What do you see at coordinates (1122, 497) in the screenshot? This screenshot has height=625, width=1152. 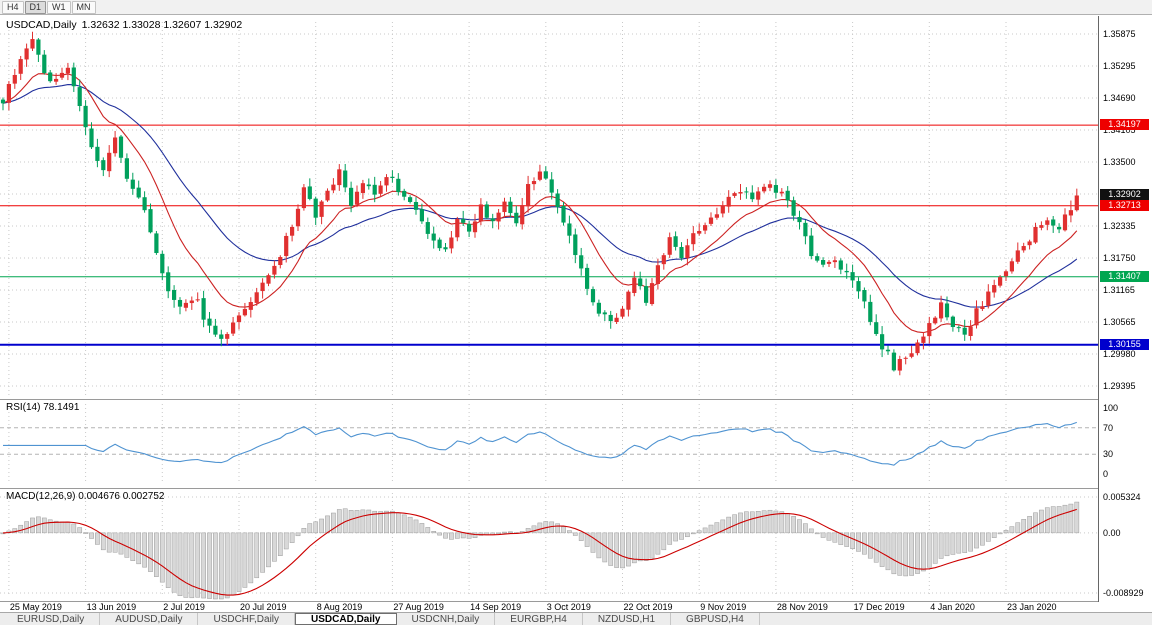 I see `macd-tick-label: 0.005324` at bounding box center [1122, 497].